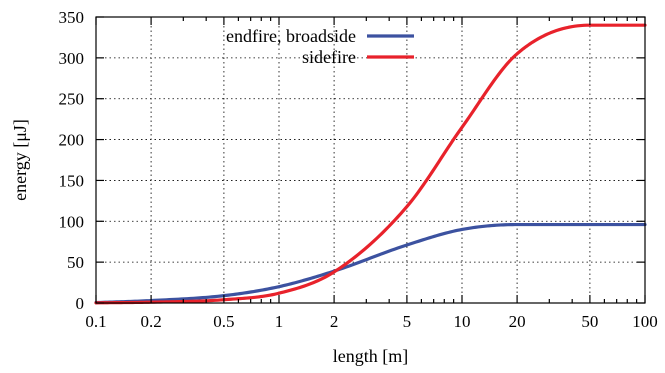 The image size is (665, 373). I want to click on x-tick-label: 0.2, so click(150, 321).